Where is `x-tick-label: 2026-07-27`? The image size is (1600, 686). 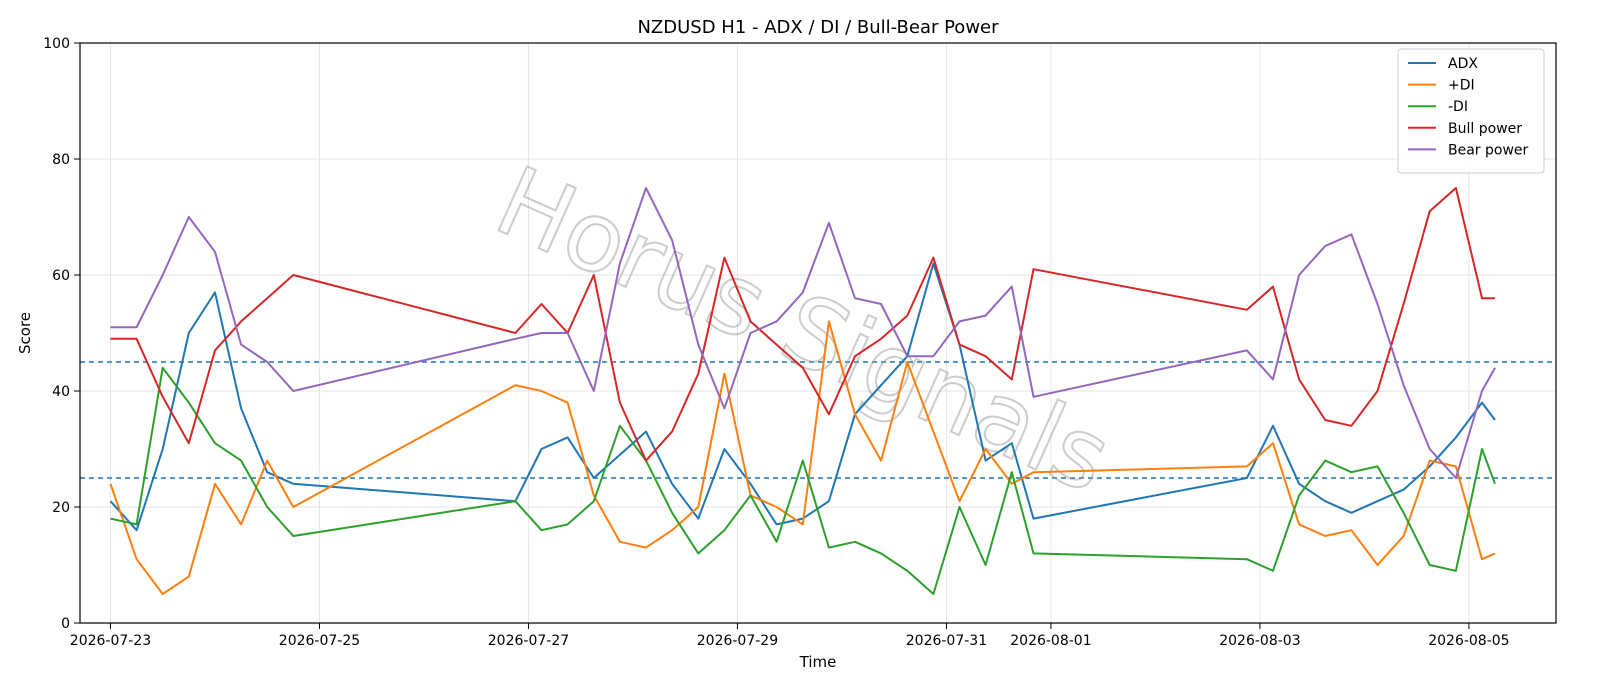
x-tick-label: 2026-07-27 is located at coordinates (528, 641).